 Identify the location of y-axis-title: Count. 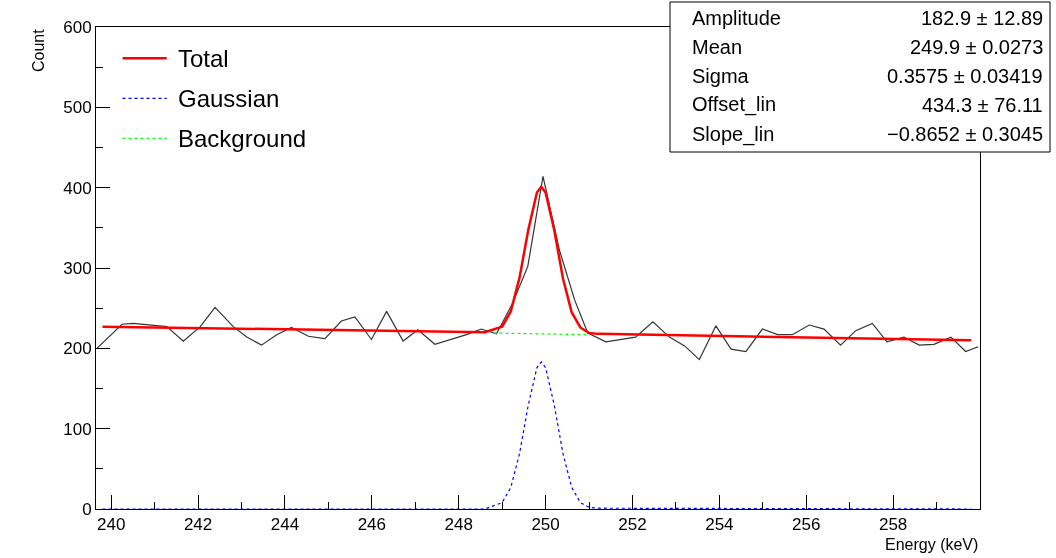
(39, 50).